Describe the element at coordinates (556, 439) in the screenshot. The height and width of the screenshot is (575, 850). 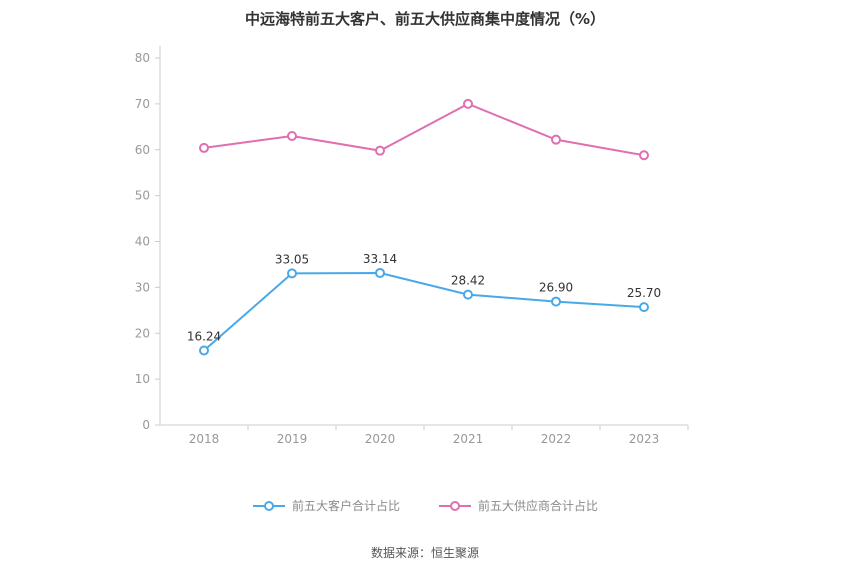
I see `x-tick-label: 2022` at that location.